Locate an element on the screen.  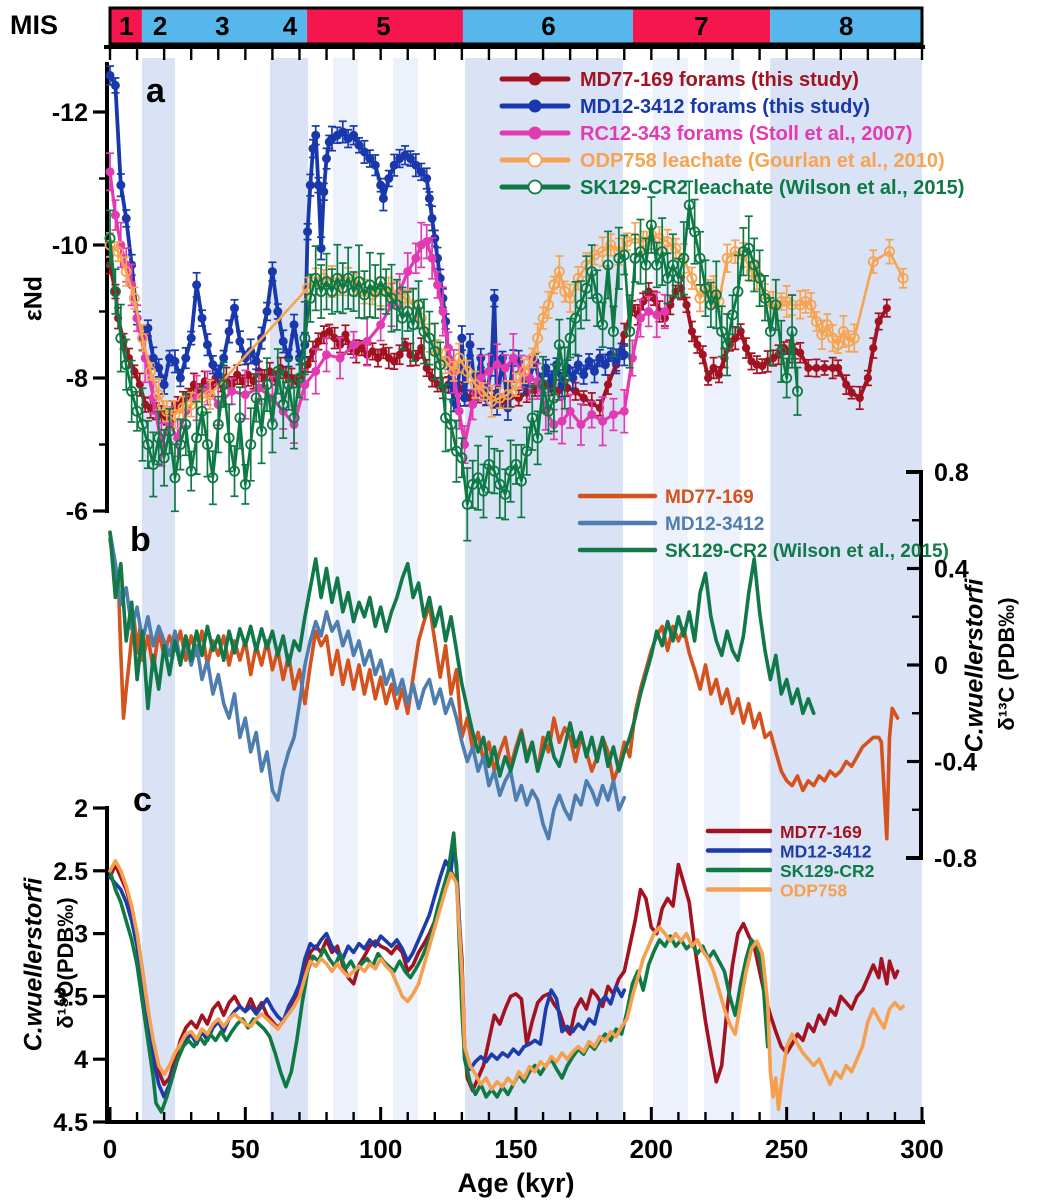
x-tick-label: 250 is located at coordinates (786, 1149).